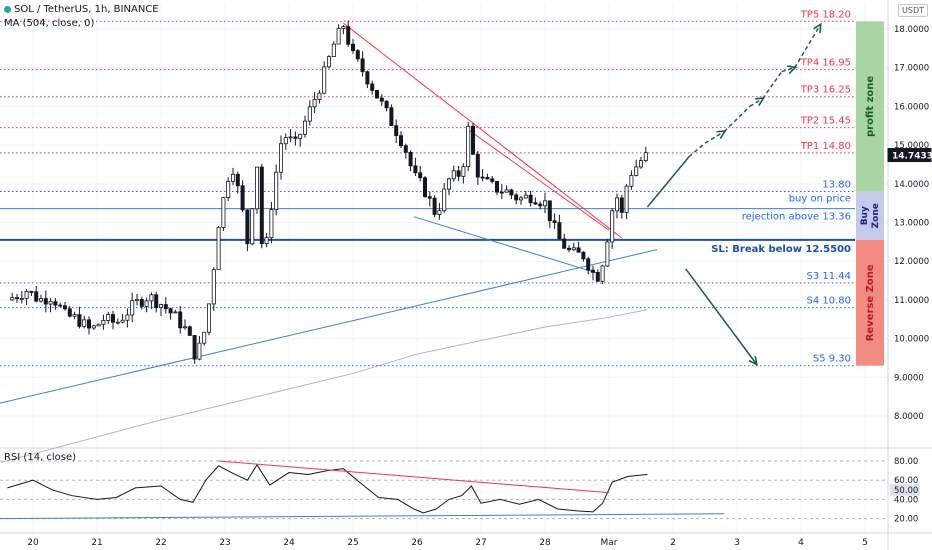 This screenshot has width=932, height=550. Describe the element at coordinates (96, 543) in the screenshot. I see `time-tick-label: 21` at that location.